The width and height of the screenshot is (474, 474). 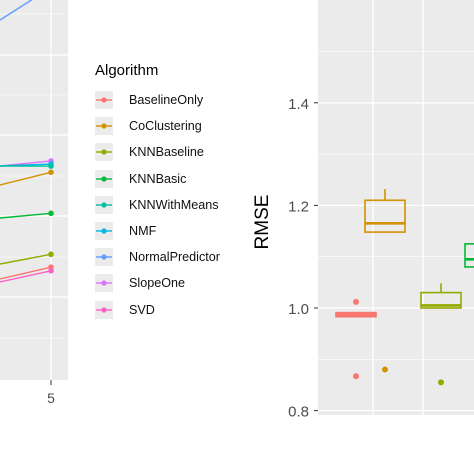 What do you see at coordinates (298, 206) in the screenshot?
I see `y-tick-label: 1.2` at bounding box center [298, 206].